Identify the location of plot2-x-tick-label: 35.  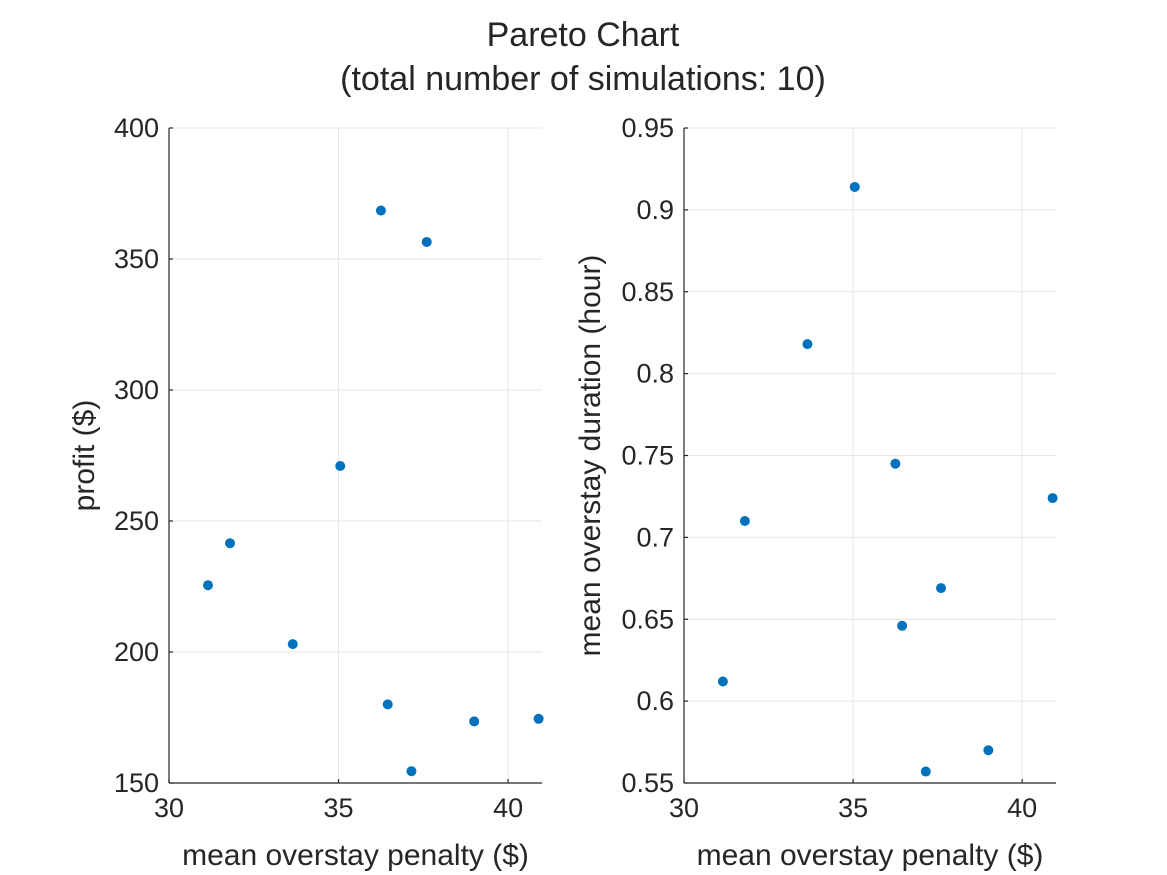
(853, 808).